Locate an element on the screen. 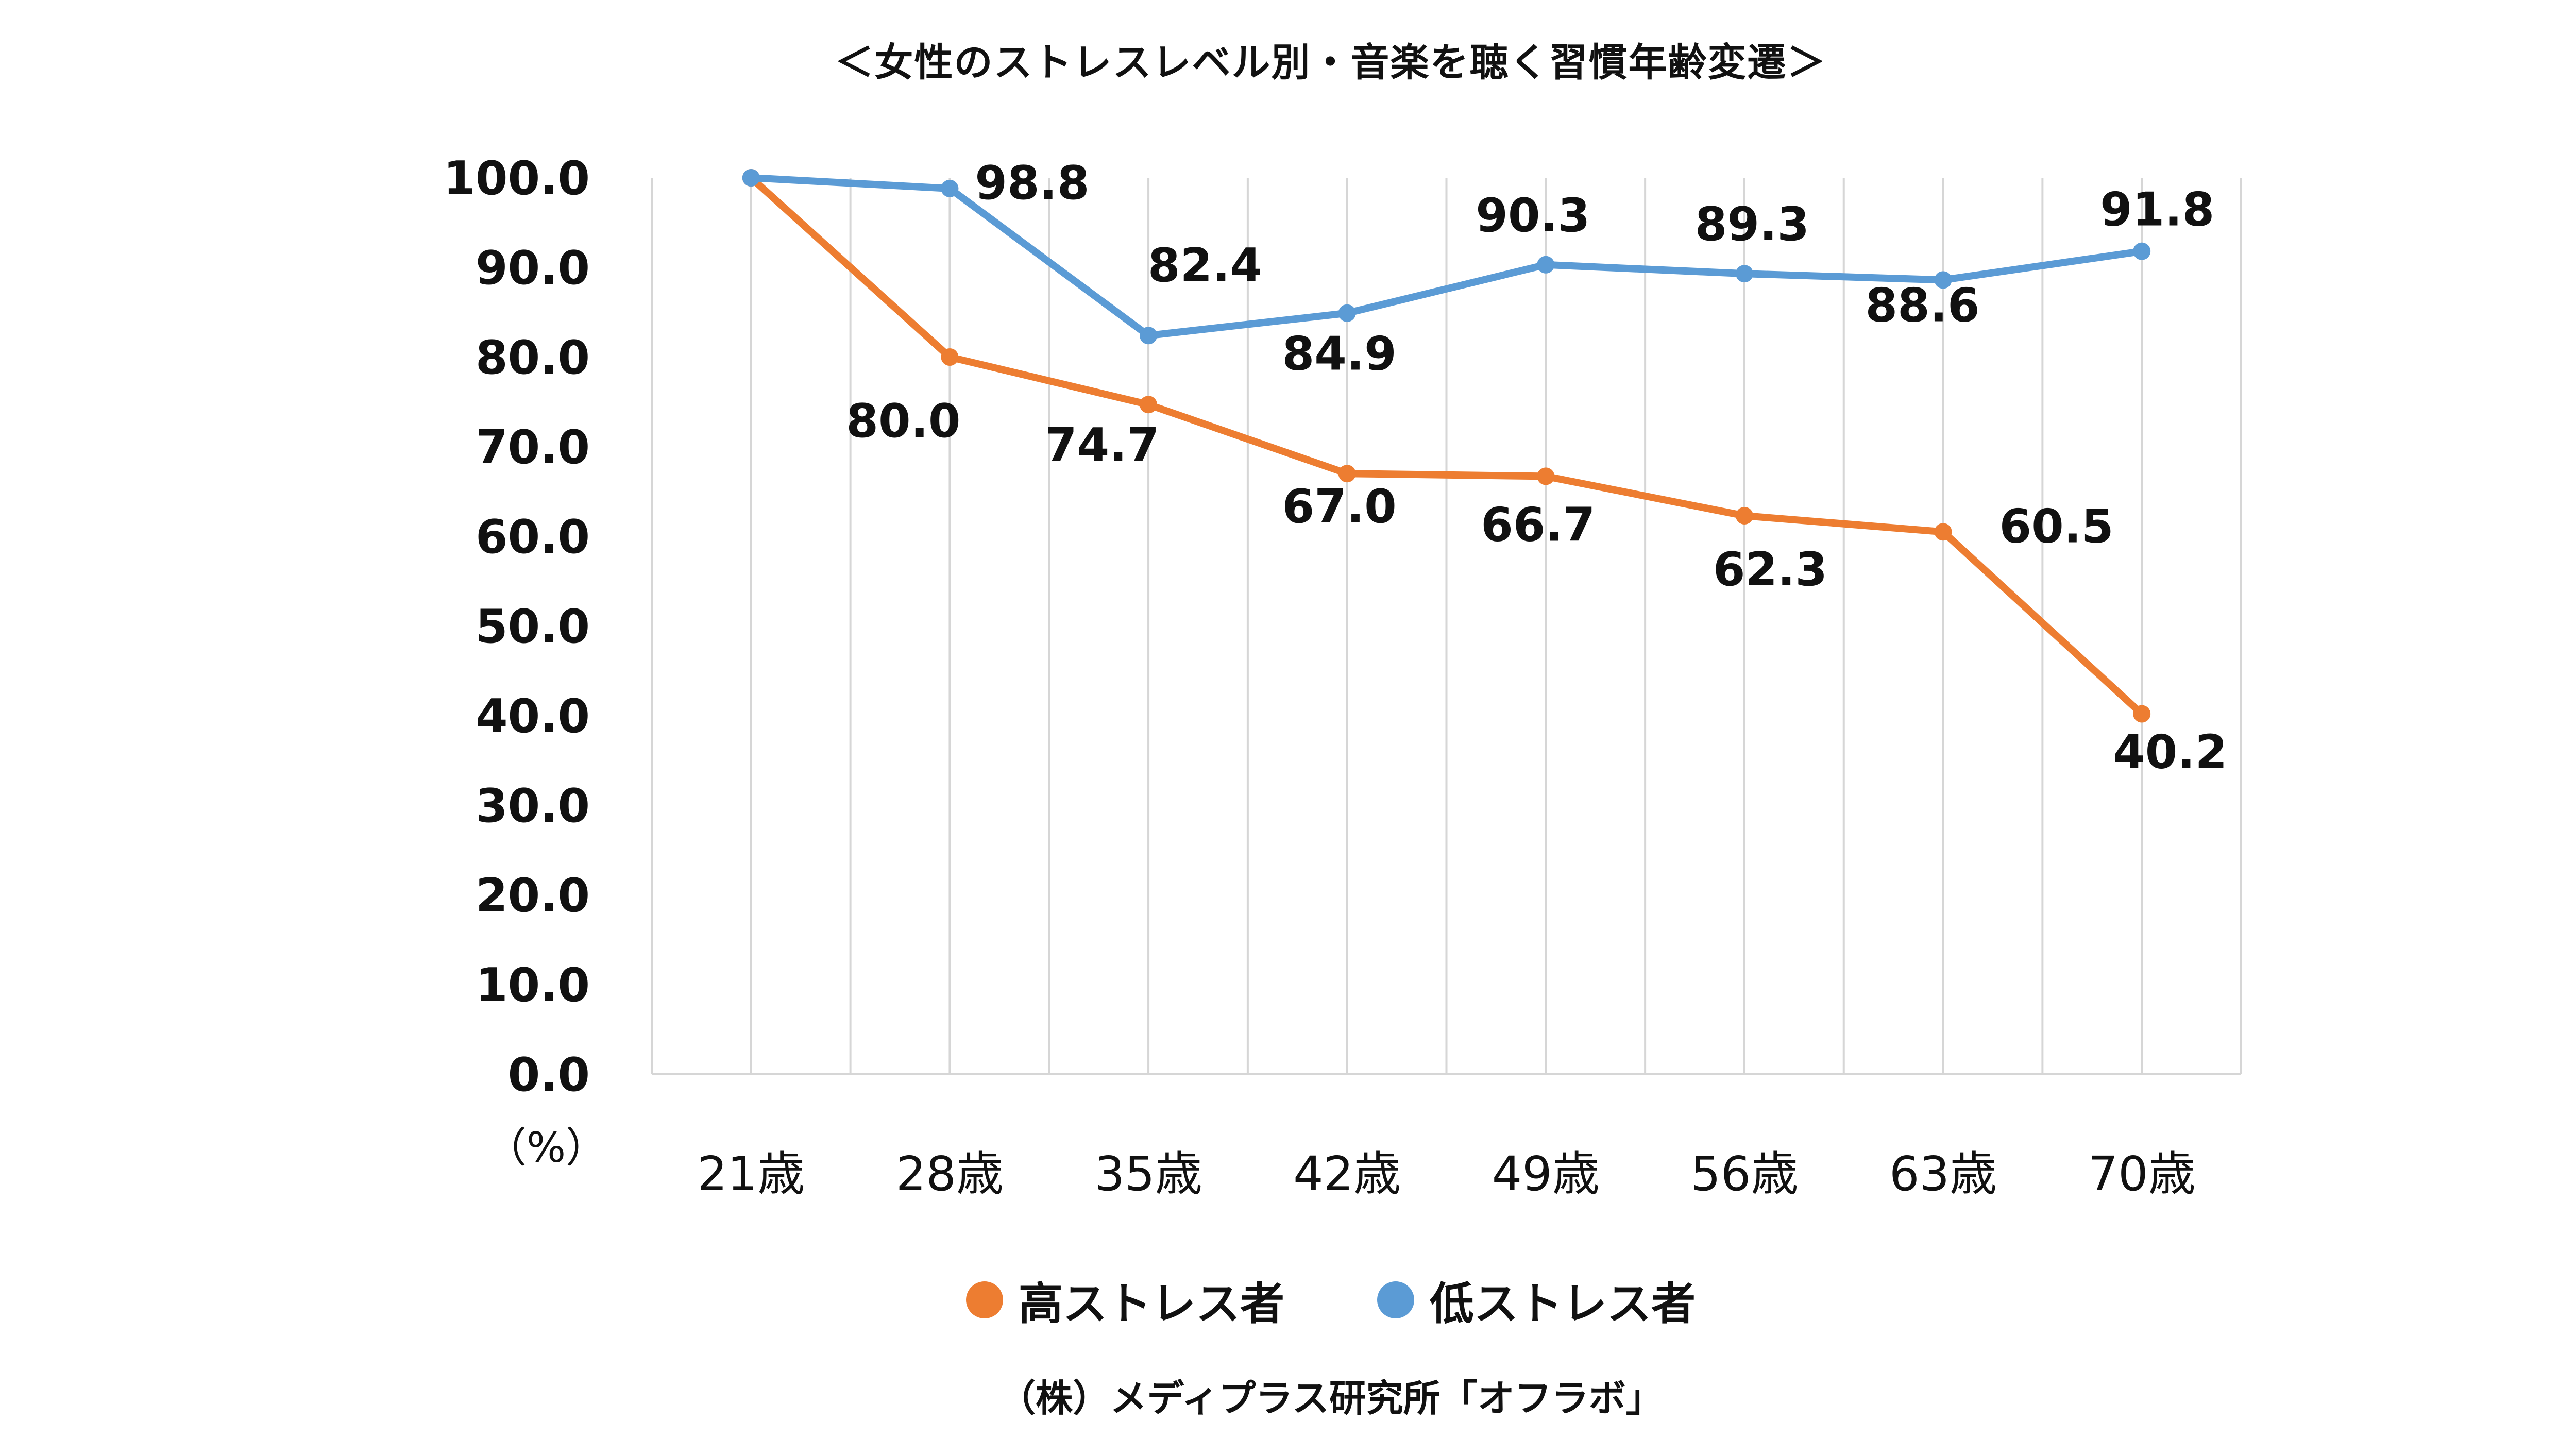  y-tick-label: 80.0 is located at coordinates (533, 358).